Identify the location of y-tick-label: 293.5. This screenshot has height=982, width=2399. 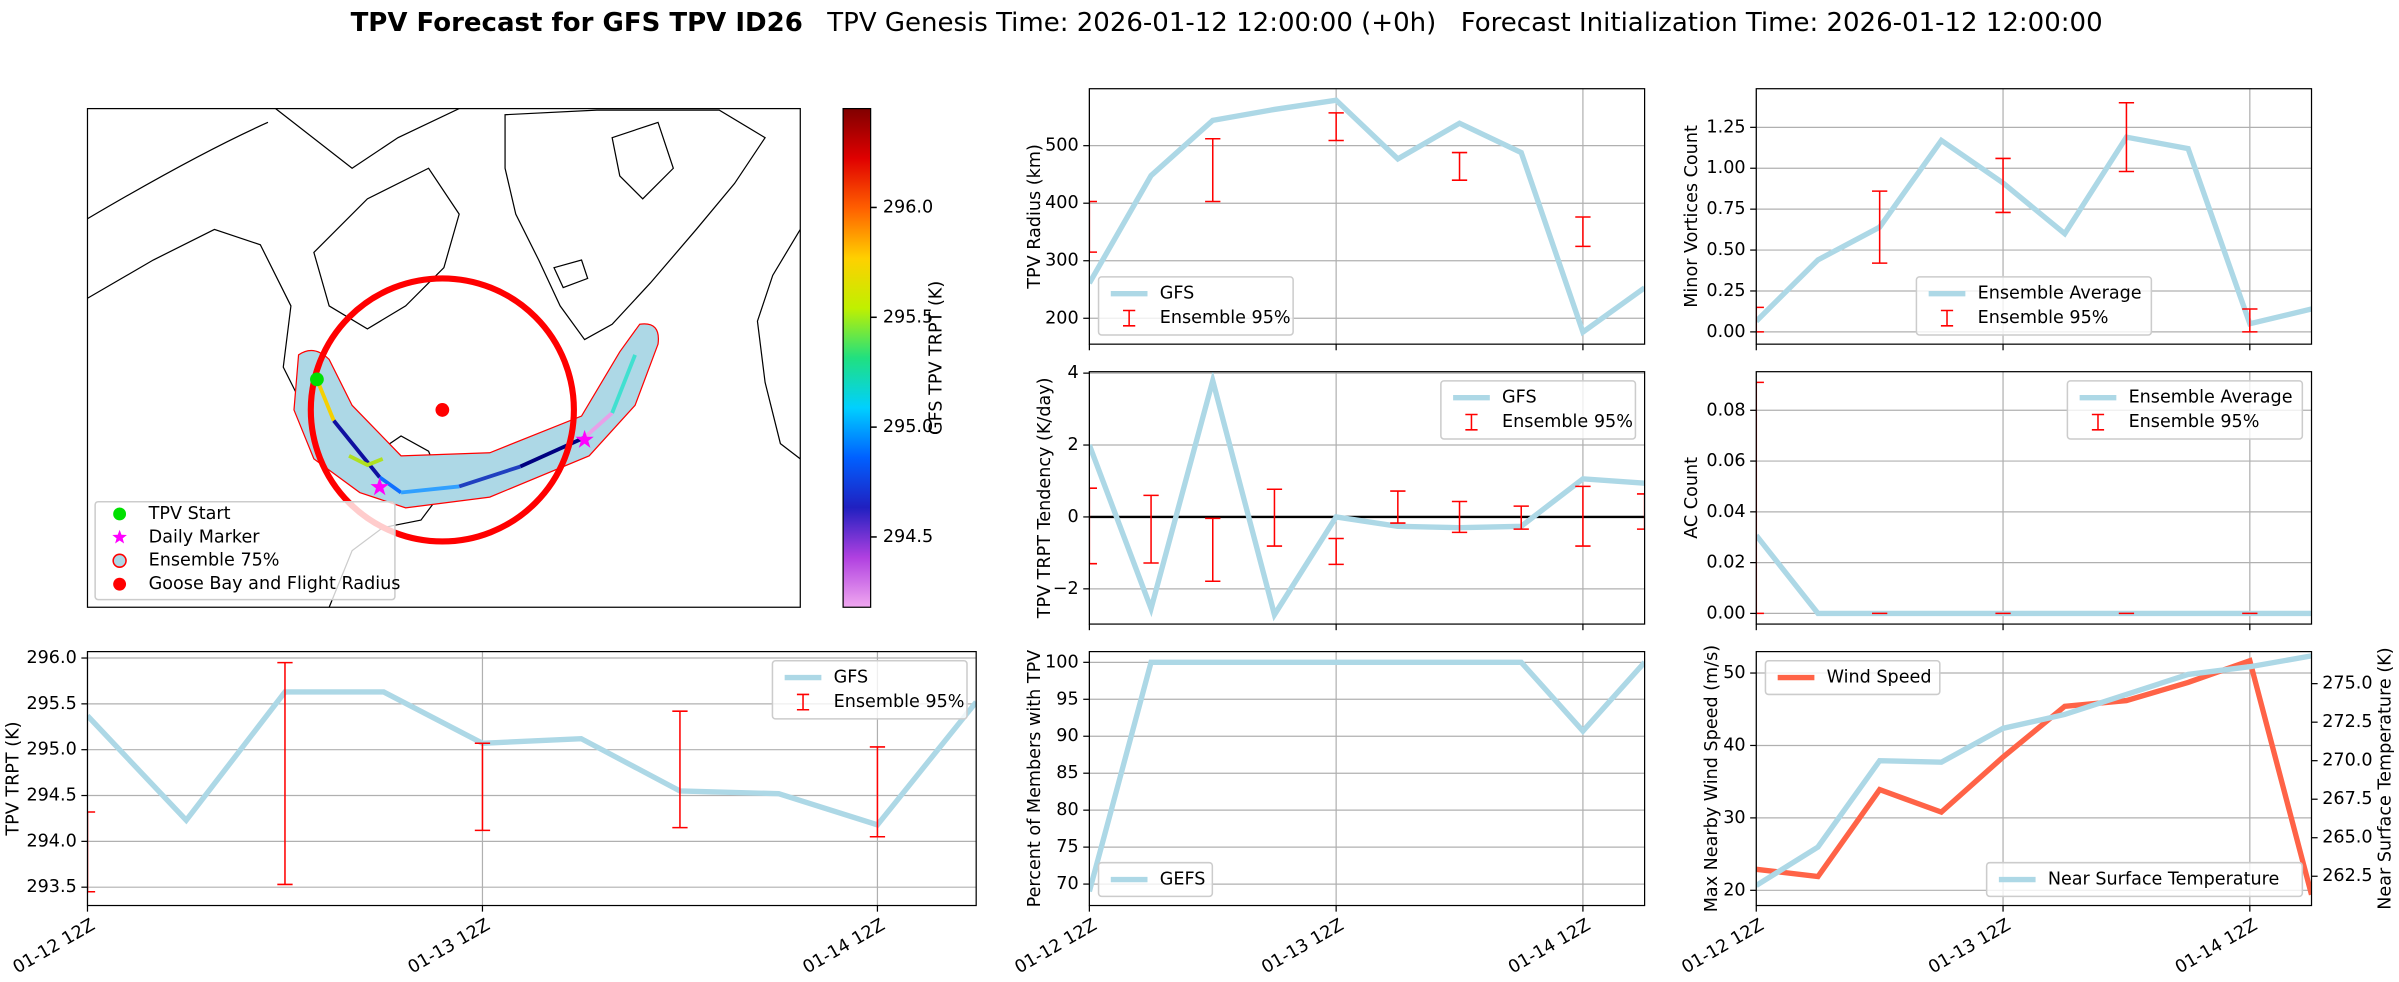
(51, 887).